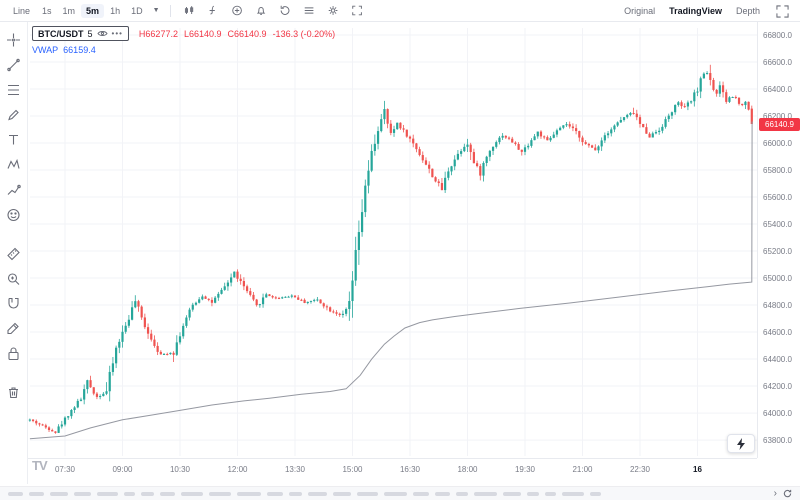 The image size is (800, 500). Describe the element at coordinates (777, 144) in the screenshot. I see `price-axis-label: 66000.0` at that location.